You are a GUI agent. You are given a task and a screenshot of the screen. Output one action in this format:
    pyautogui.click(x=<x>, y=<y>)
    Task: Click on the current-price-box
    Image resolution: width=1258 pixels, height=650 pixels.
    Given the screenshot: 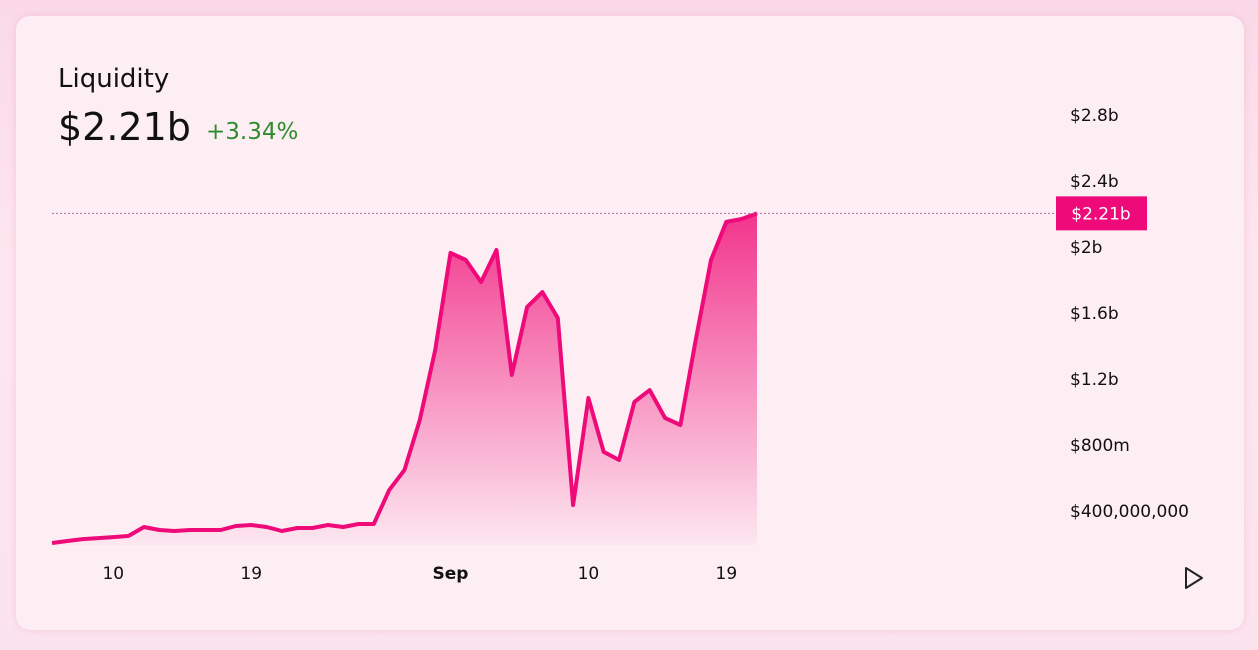 What is the action you would take?
    pyautogui.click(x=1101, y=213)
    